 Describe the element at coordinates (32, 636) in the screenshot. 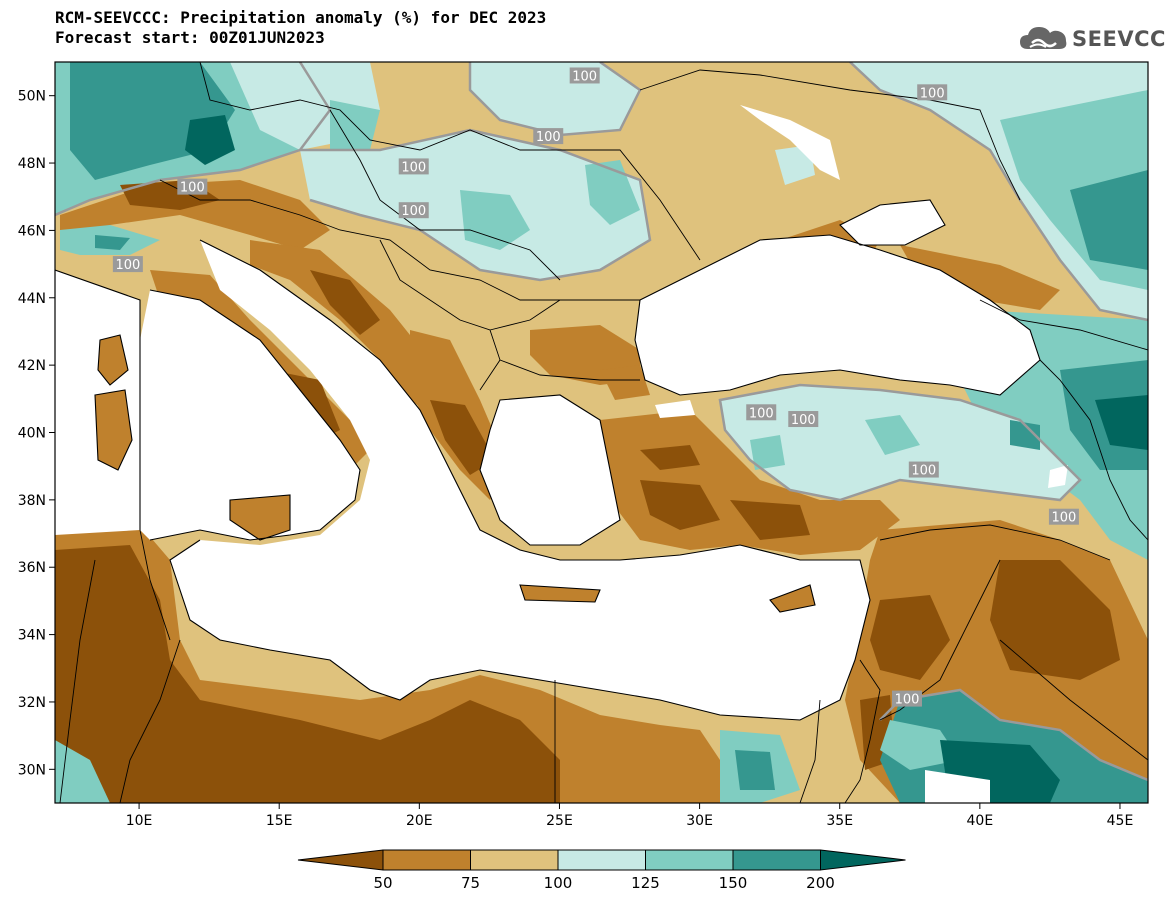

I see `lat-tick-label: 34N` at that location.